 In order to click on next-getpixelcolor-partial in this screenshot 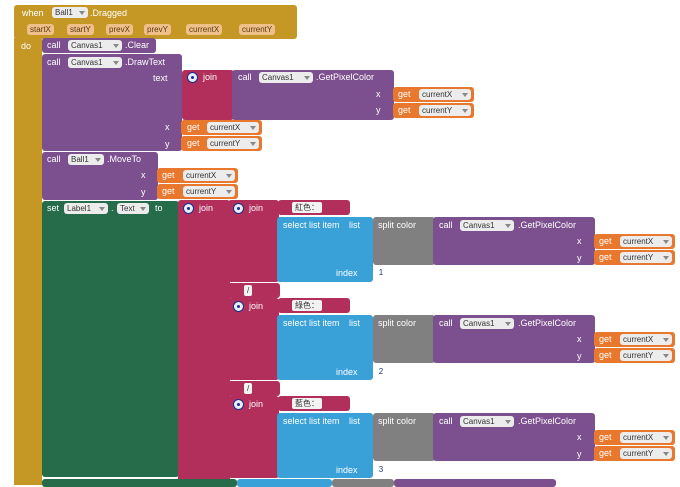, I will do `click(475, 483)`.